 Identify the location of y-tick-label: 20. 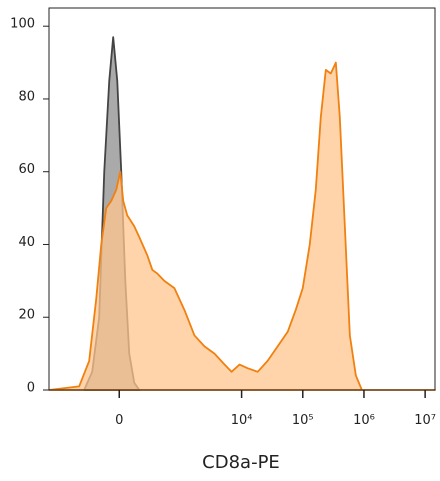
(26, 315).